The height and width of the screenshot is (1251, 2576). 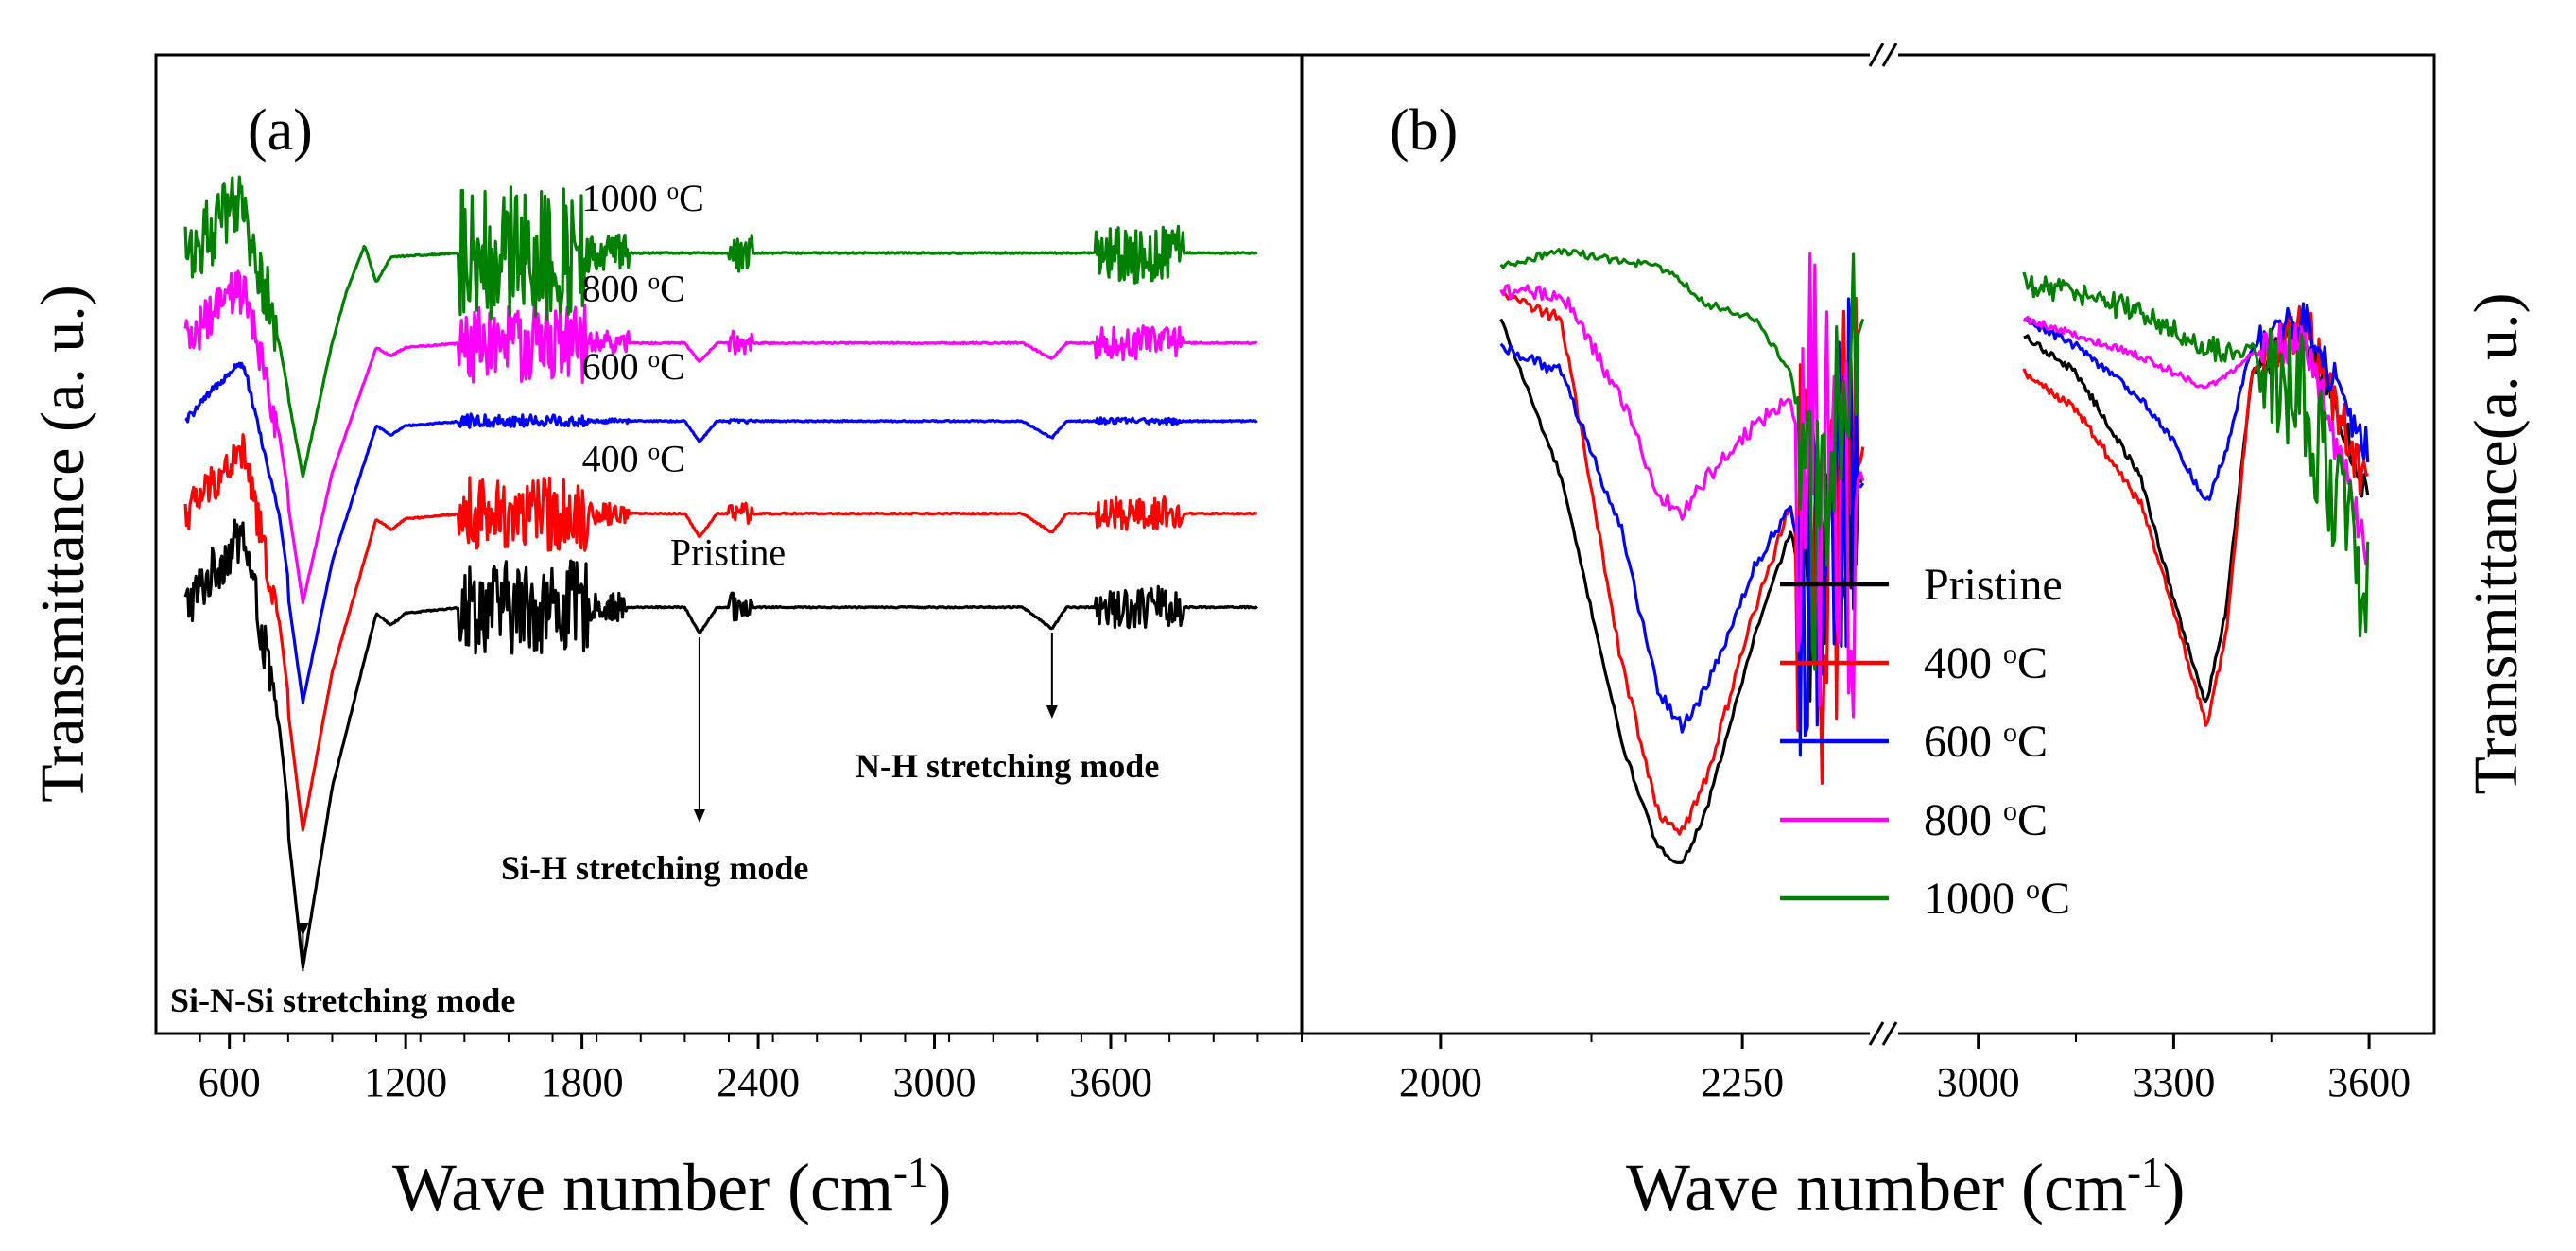 What do you see at coordinates (1285, 1042) in the screenshot?
I see `axes-layer` at bounding box center [1285, 1042].